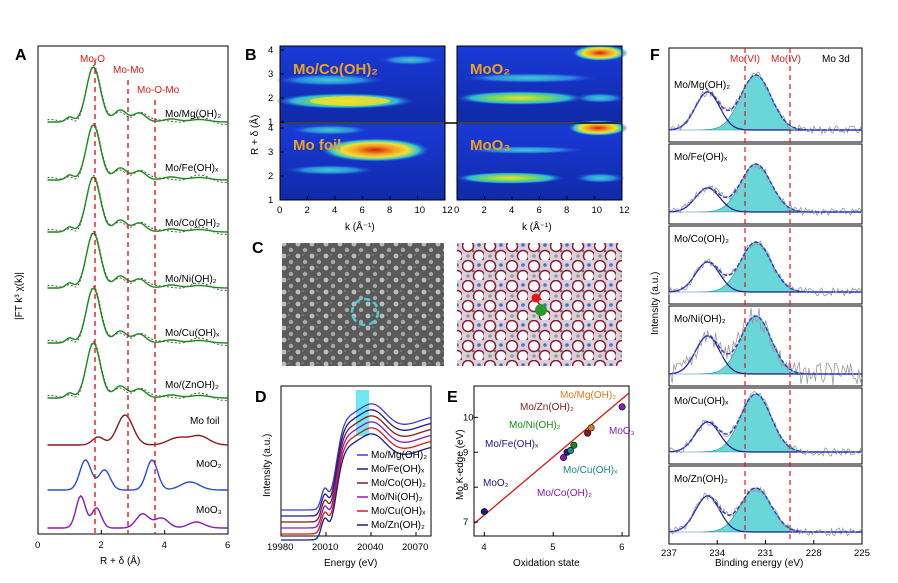 This screenshot has height=583, width=898. I want to click on a-sample-label: Mo/(ZnOH)₂, so click(192, 385).